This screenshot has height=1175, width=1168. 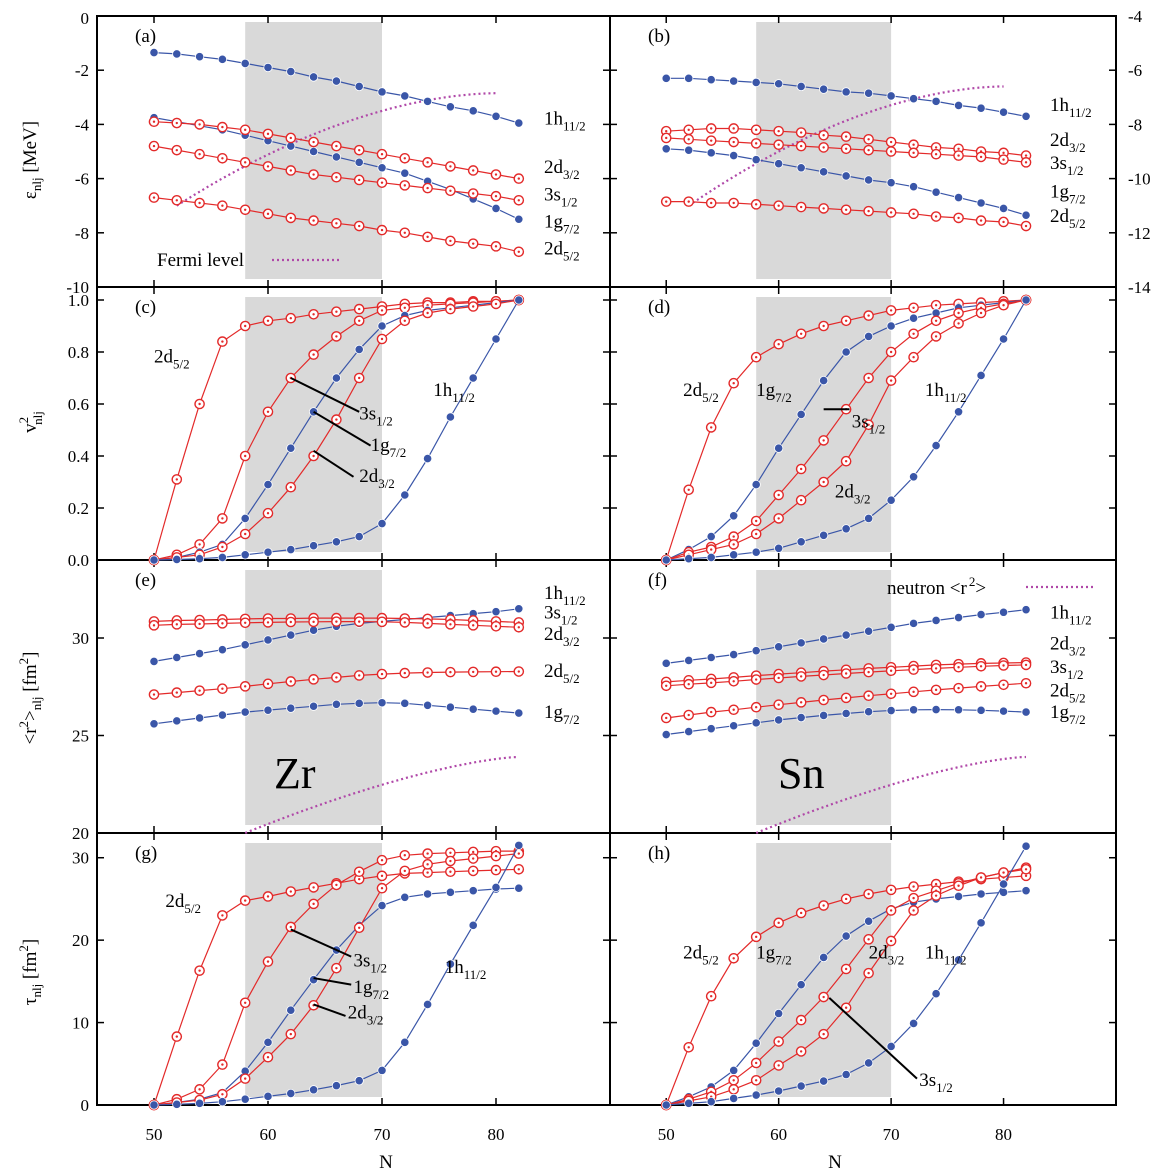 What do you see at coordinates (145, 580) in the screenshot?
I see `panel-tag: (e)` at bounding box center [145, 580].